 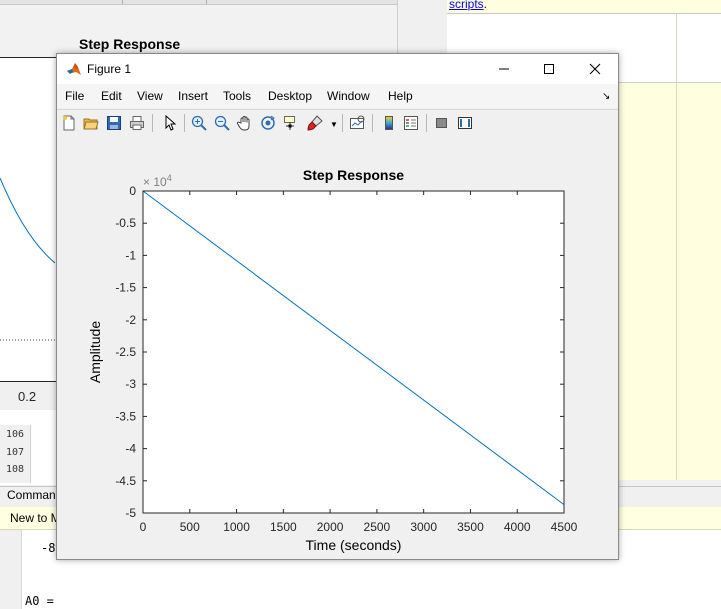 What do you see at coordinates (268, 123) in the screenshot?
I see `rotate-3d-icon` at bounding box center [268, 123].